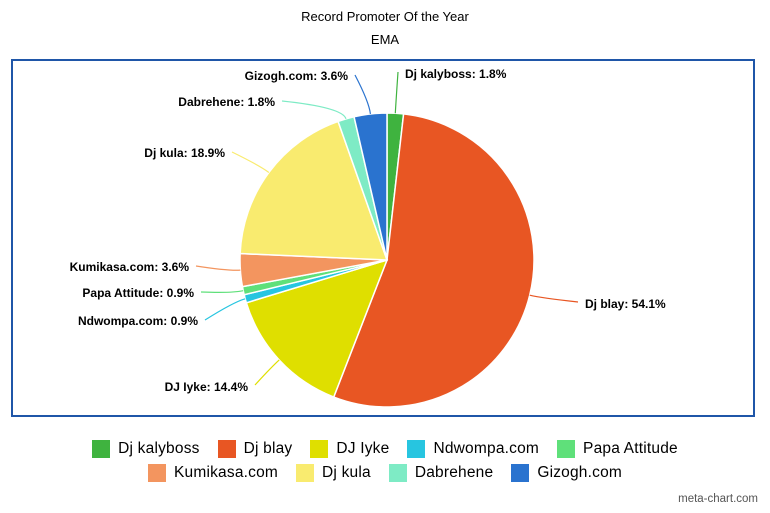  I want to click on legend-label: DJ Iyke, so click(363, 448).